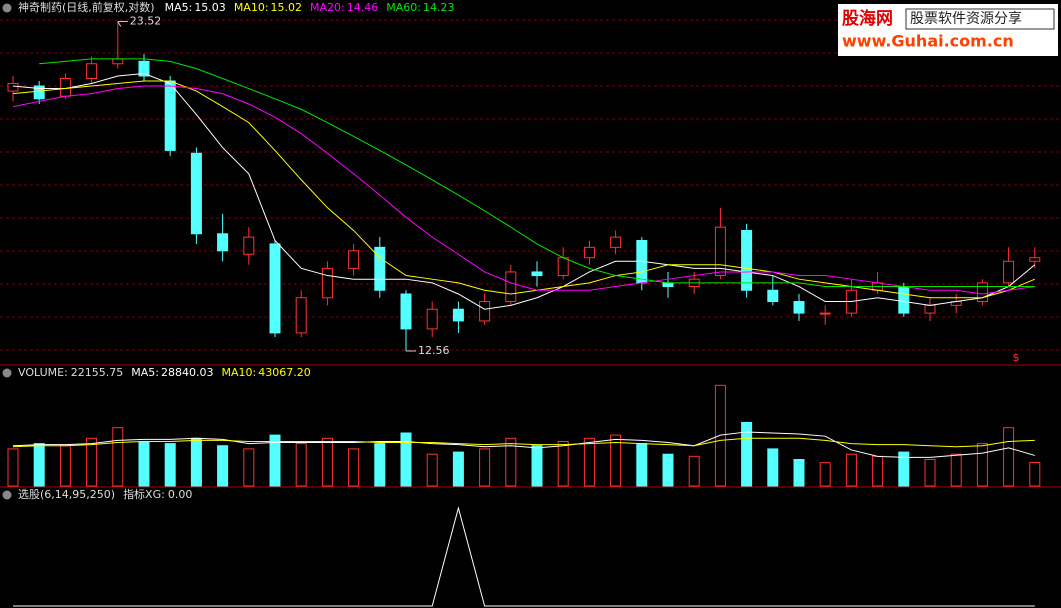  I want to click on watermark-frame, so click(980, 19).